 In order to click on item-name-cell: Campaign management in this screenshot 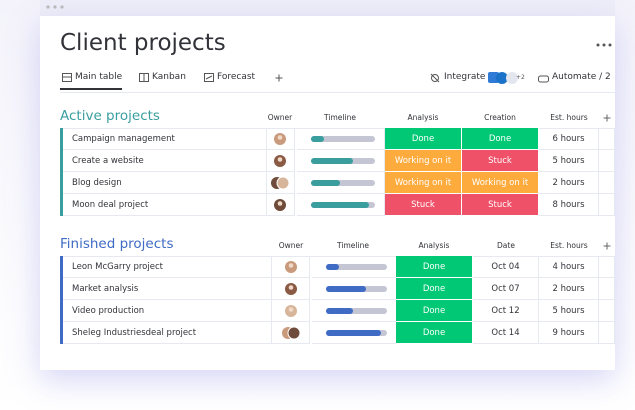, I will do `click(165, 139)`.